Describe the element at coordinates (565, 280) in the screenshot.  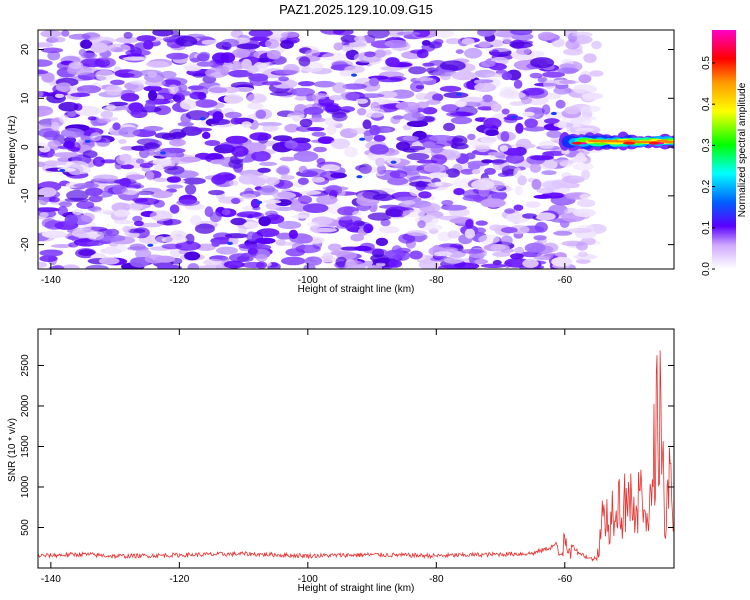
I see `heatmap-xtick-label: -60` at that location.